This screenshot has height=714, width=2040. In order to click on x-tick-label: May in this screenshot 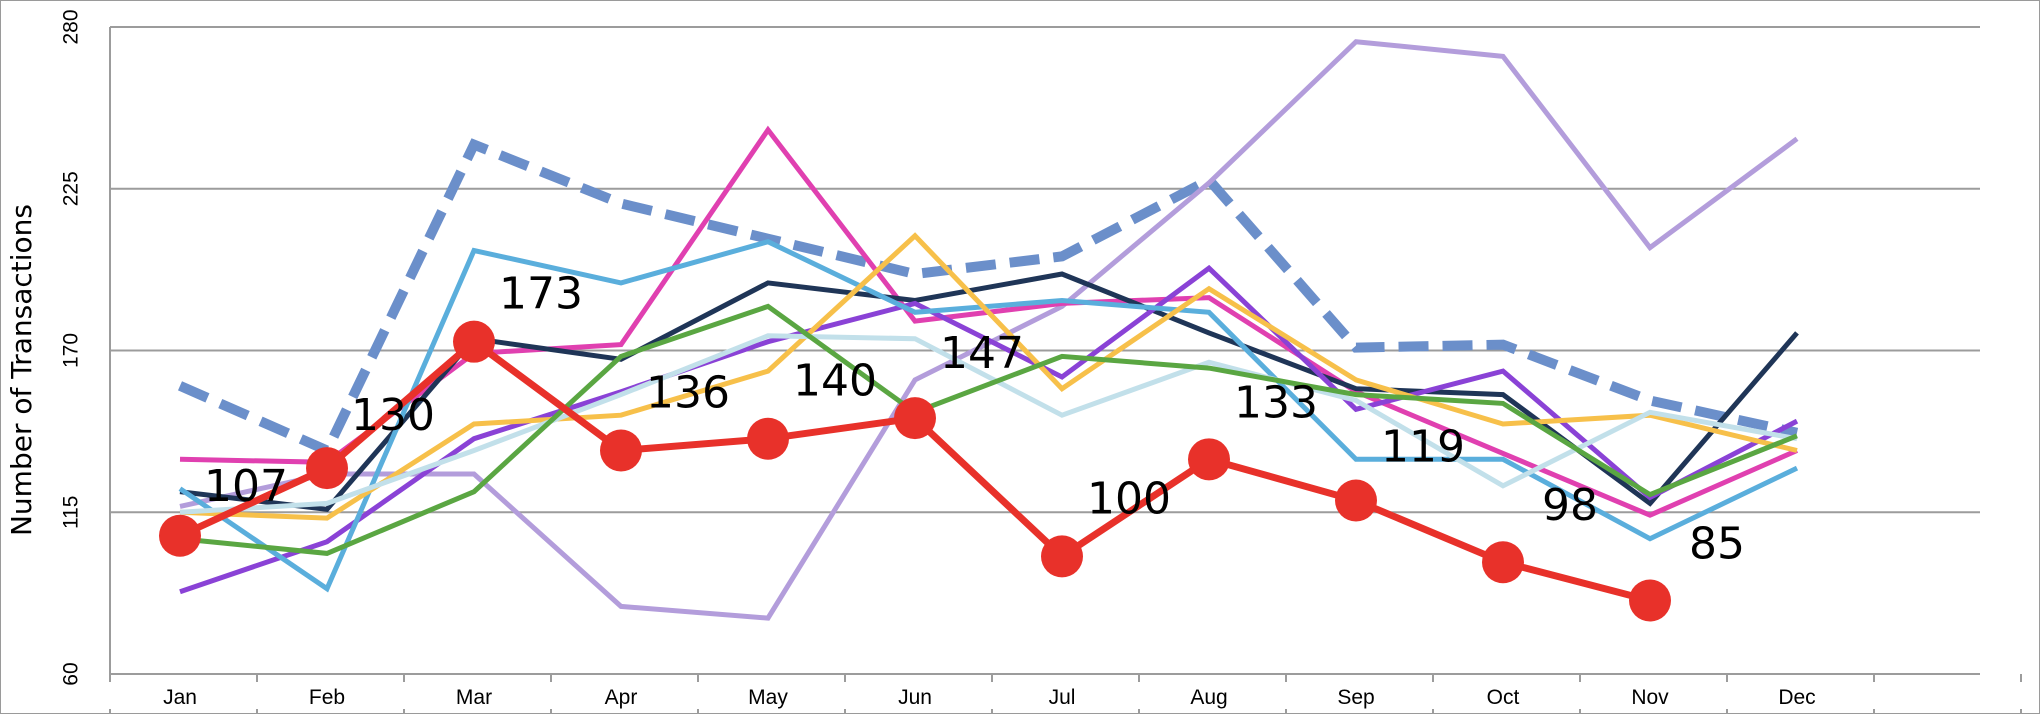, I will do `click(768, 697)`.